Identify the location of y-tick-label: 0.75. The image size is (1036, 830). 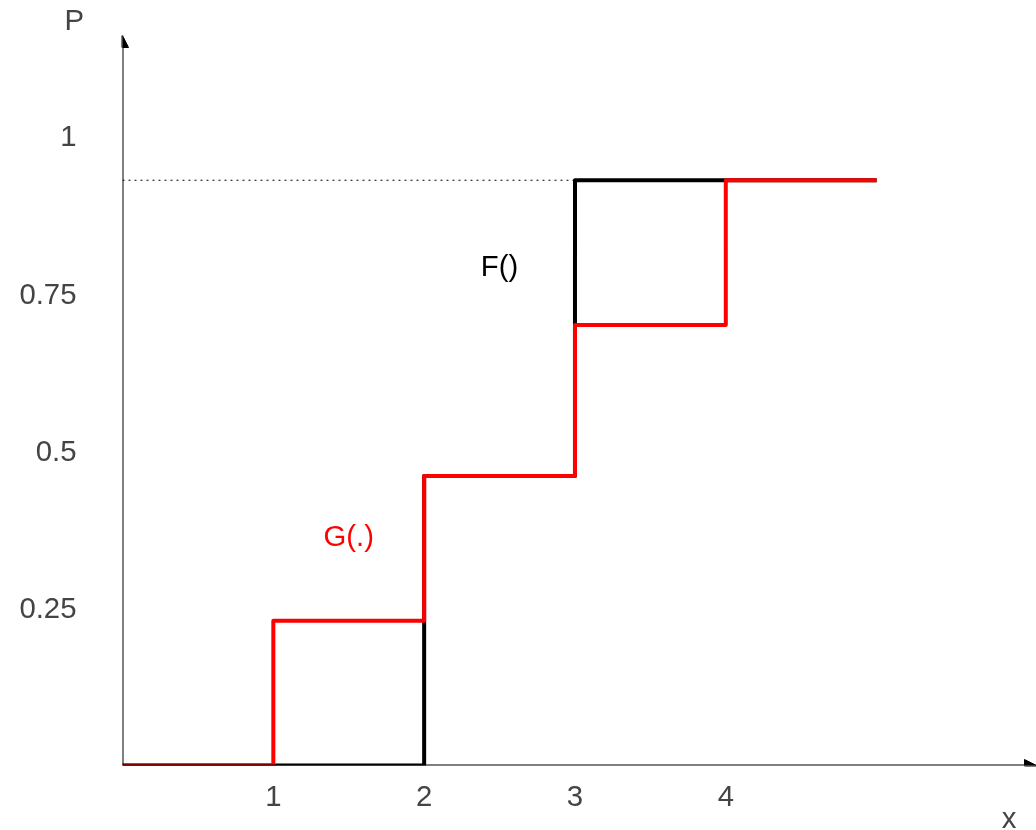
(48, 293).